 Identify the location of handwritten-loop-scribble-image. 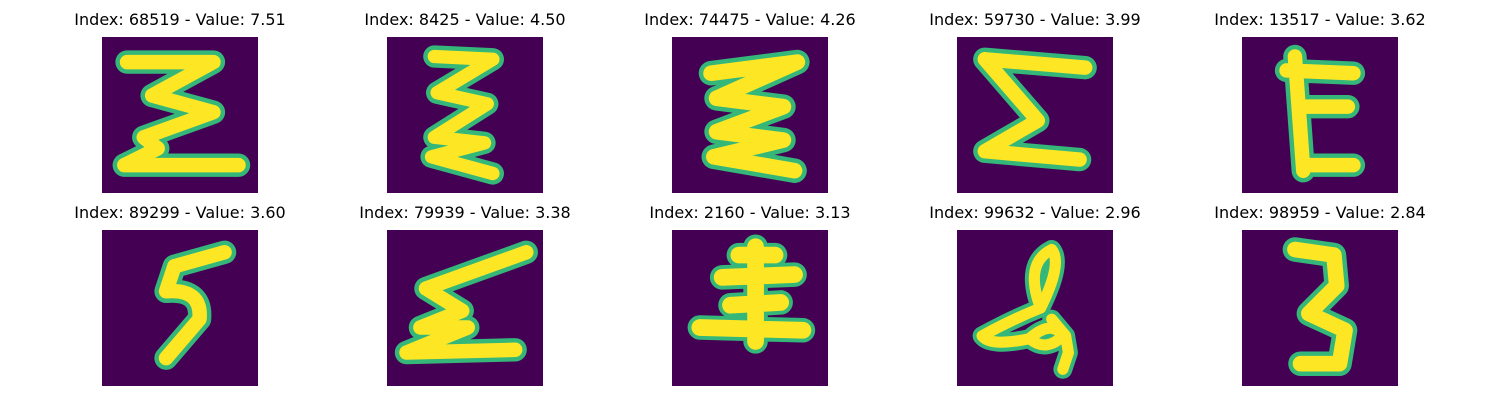
(1035, 308).